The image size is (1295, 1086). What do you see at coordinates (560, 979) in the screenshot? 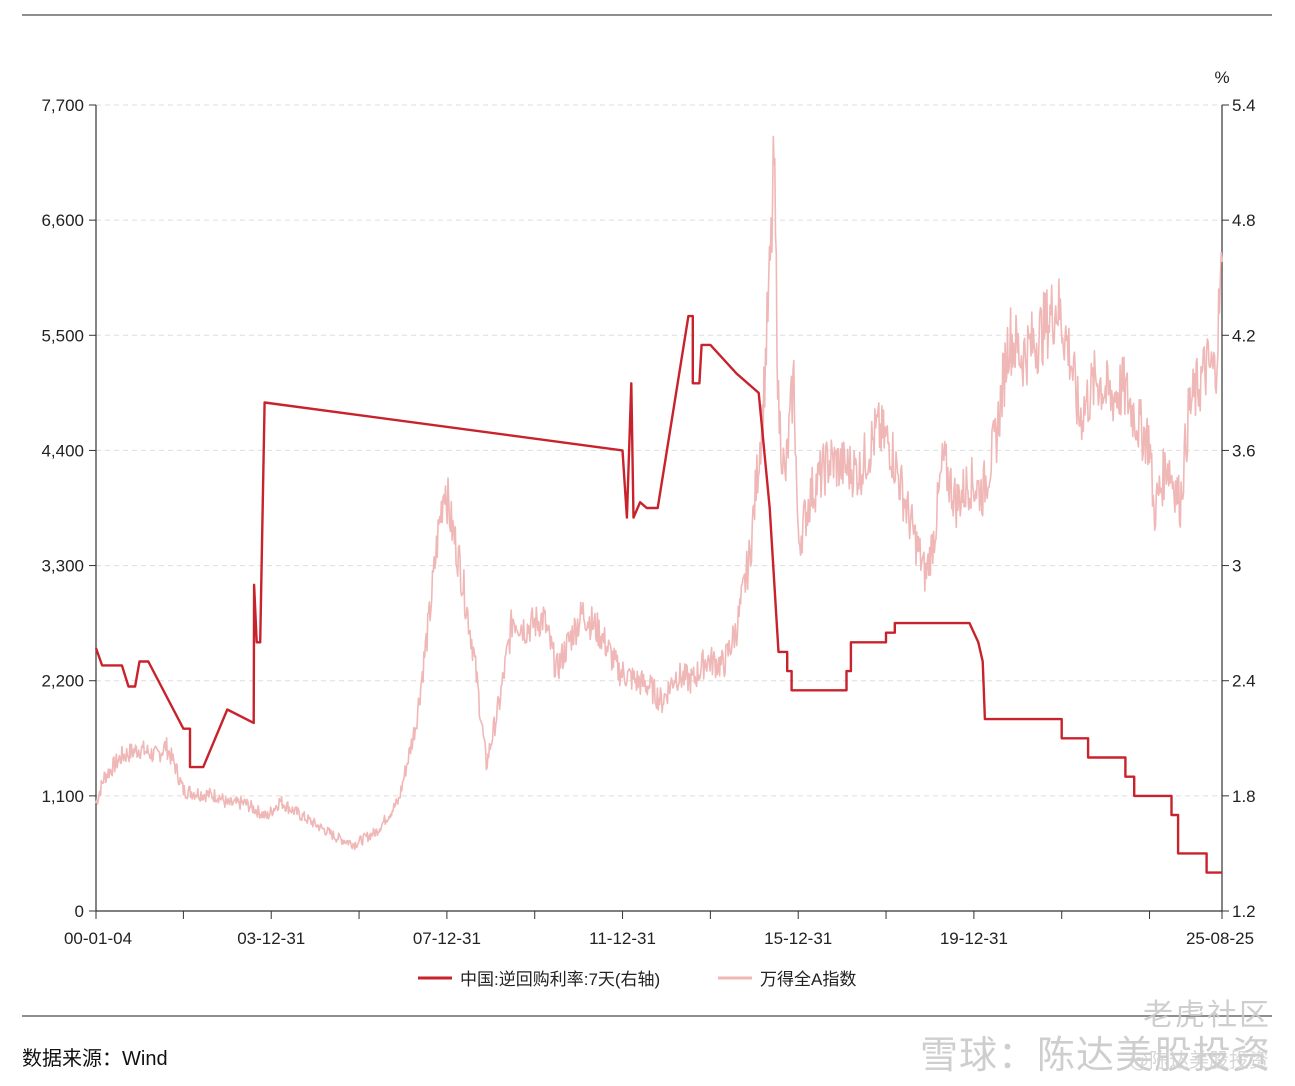
I see `legend-label-repo-rate: 中国:逆回购利率:7天(右轴)` at bounding box center [560, 979].